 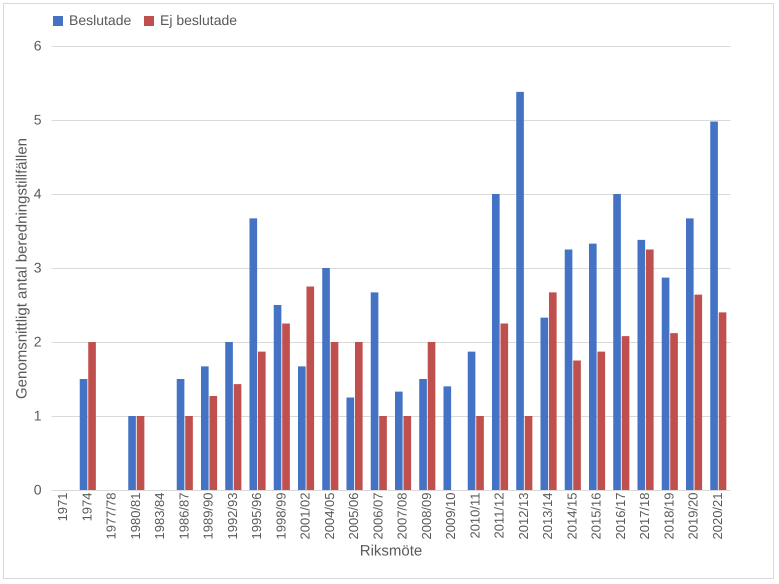 I want to click on x-tick-label: 2007/08, so click(x=402, y=516).